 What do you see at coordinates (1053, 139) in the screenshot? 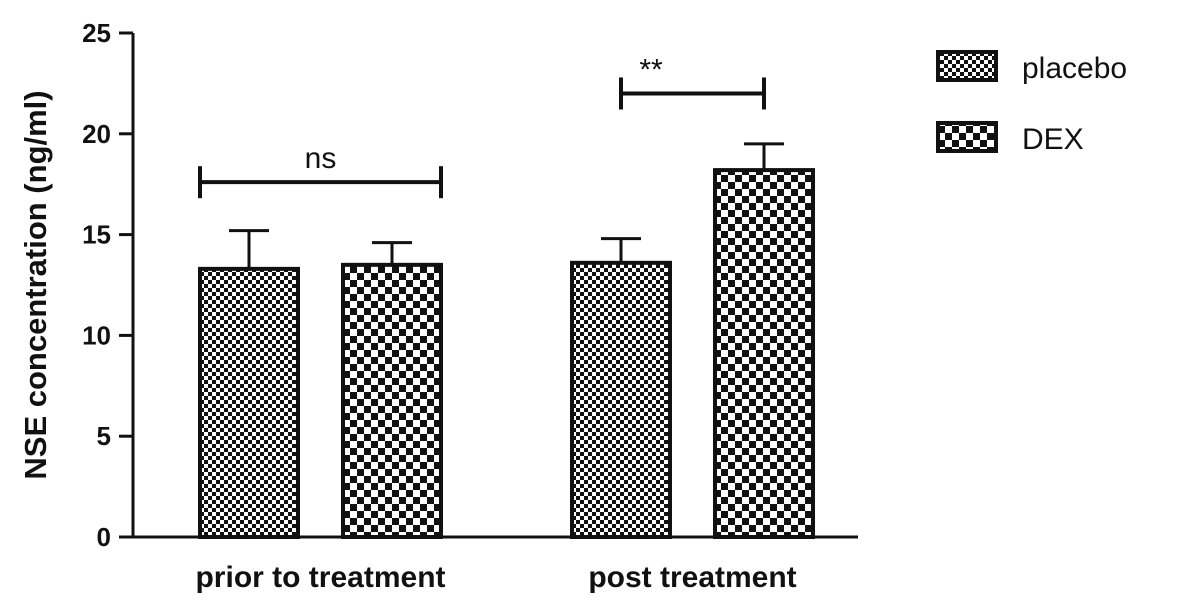
I see `legend-label-dex: DEX` at bounding box center [1053, 139].